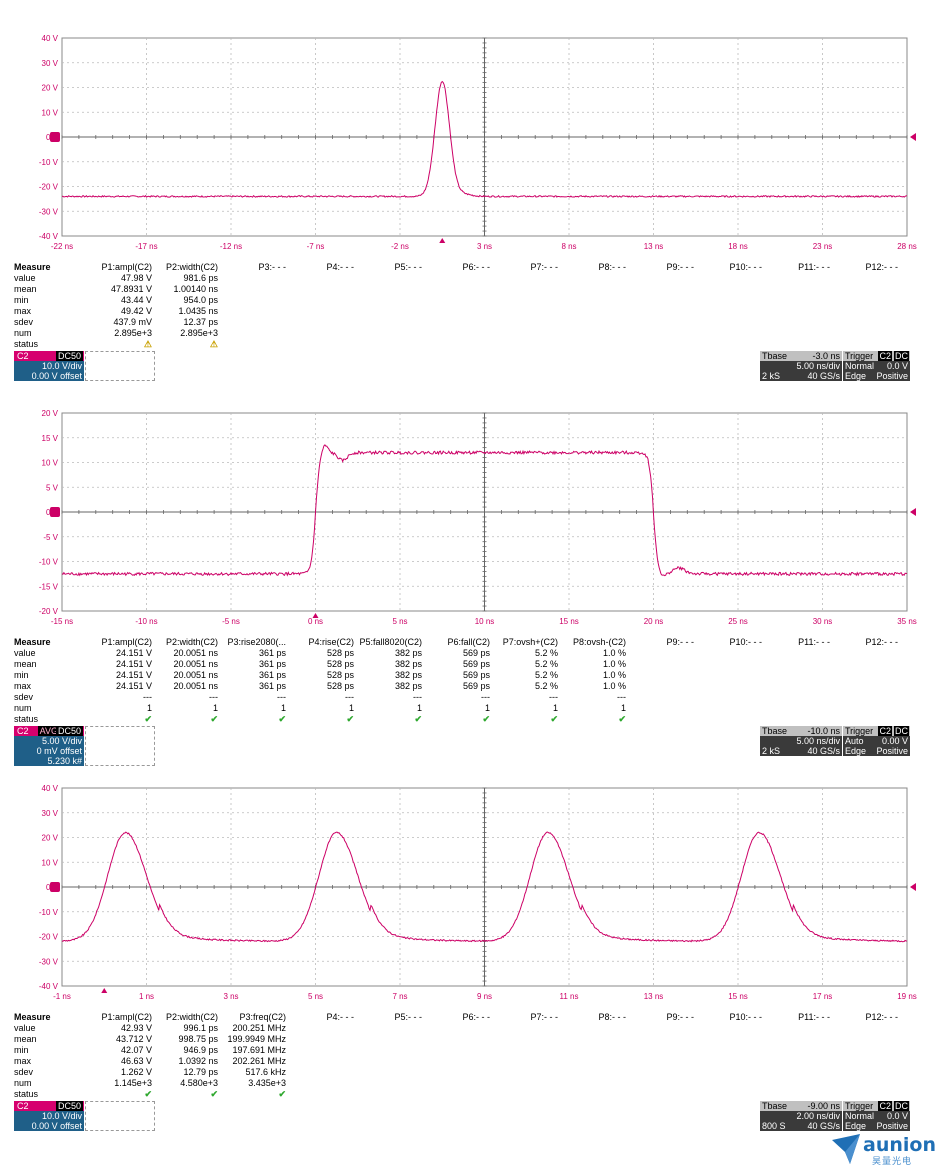 This screenshot has height=1175, width=939. Describe the element at coordinates (195, 664) in the screenshot. I see `measure-value: 20.0051 ns` at that location.